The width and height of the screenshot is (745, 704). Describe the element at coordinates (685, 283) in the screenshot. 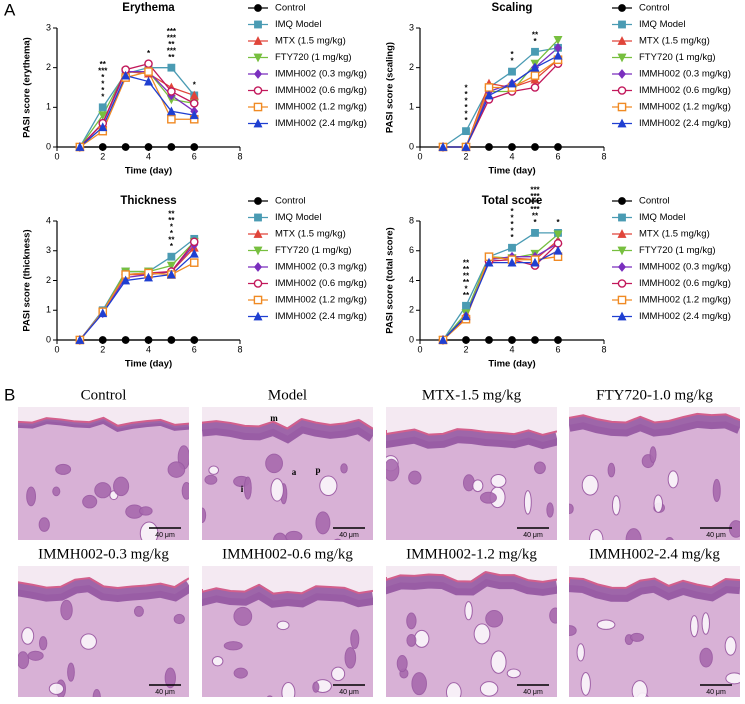

I see `legend-label: IMMH002 (0.6 mg/kg)` at that location.